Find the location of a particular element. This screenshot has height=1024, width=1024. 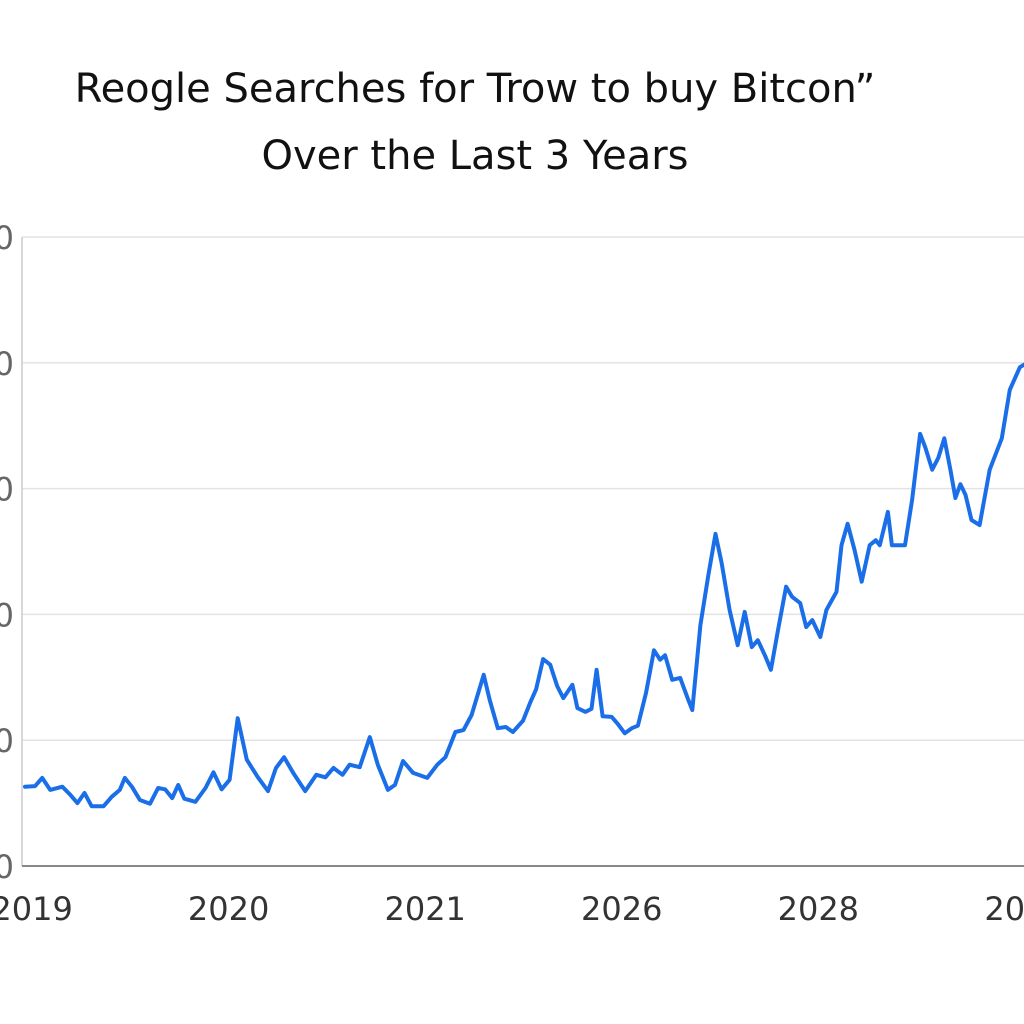

chart-title: Reogle Searches for Trow to buy Bitcon” is located at coordinates (475, 89).